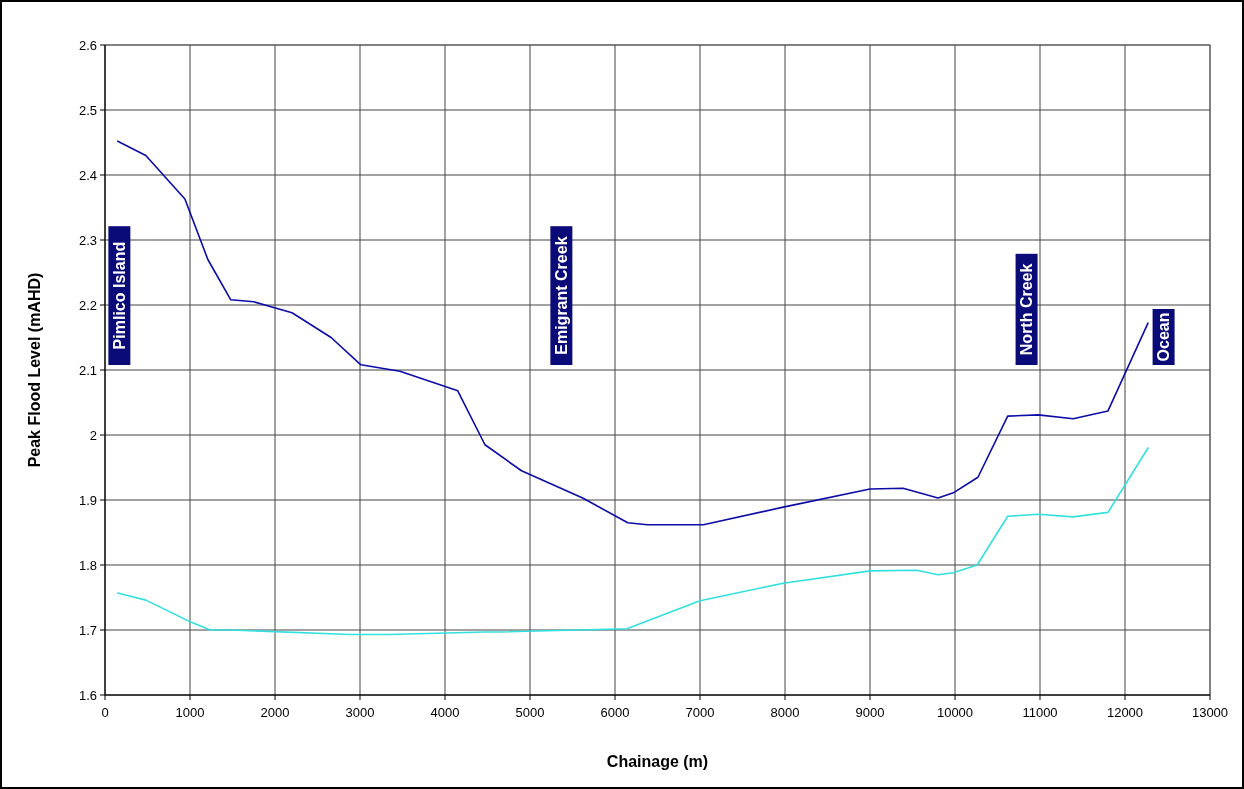 The width and height of the screenshot is (1244, 789). What do you see at coordinates (87, 695) in the screenshot?
I see `y-tick-label: 1.6` at bounding box center [87, 695].